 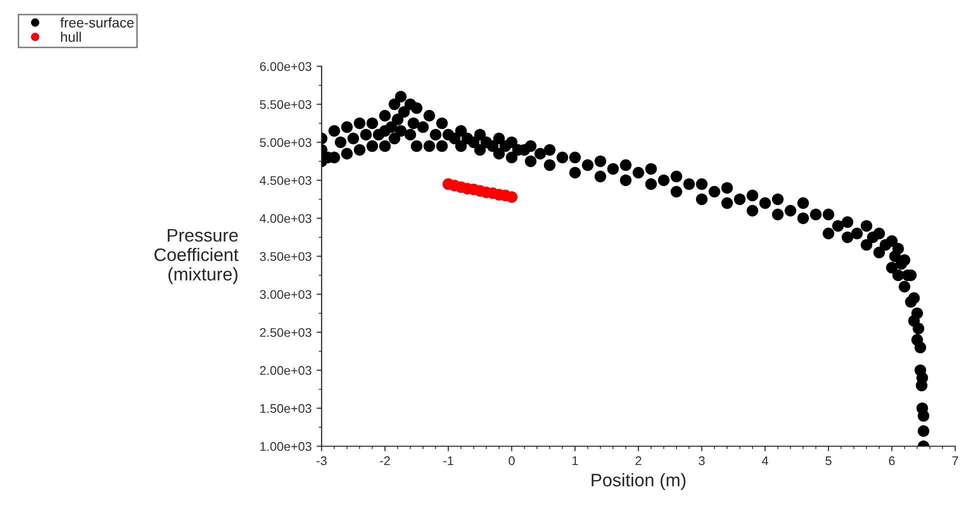 I want to click on y-tick-label: 5.00e+03, so click(x=286, y=142).